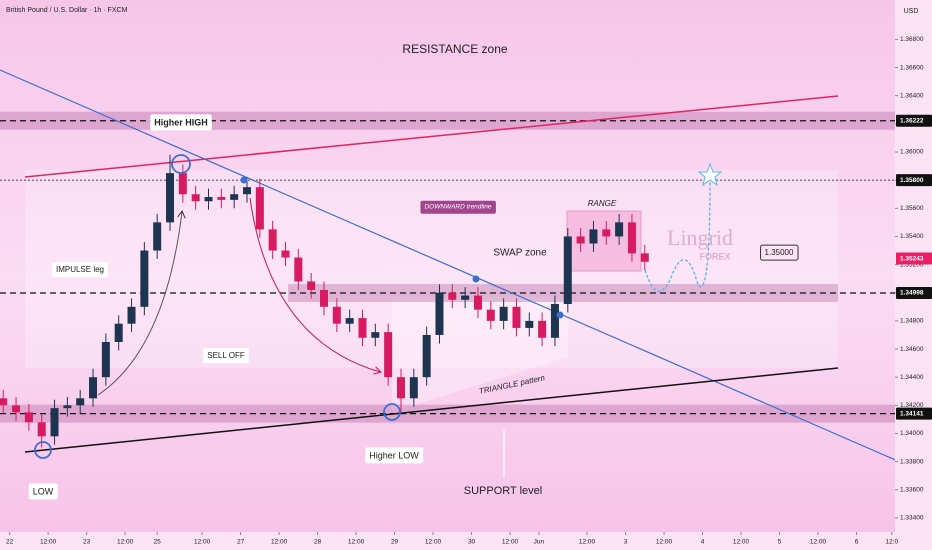  Describe the element at coordinates (539, 542) in the screenshot. I see `x-tick-label: Jun` at that location.